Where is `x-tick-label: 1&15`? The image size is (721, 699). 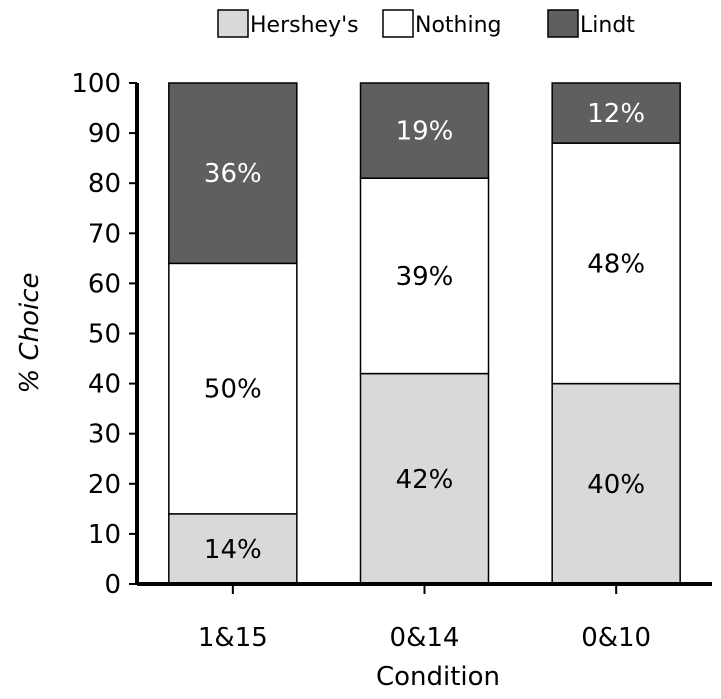
x-tick-label: 1&15 is located at coordinates (233, 638).